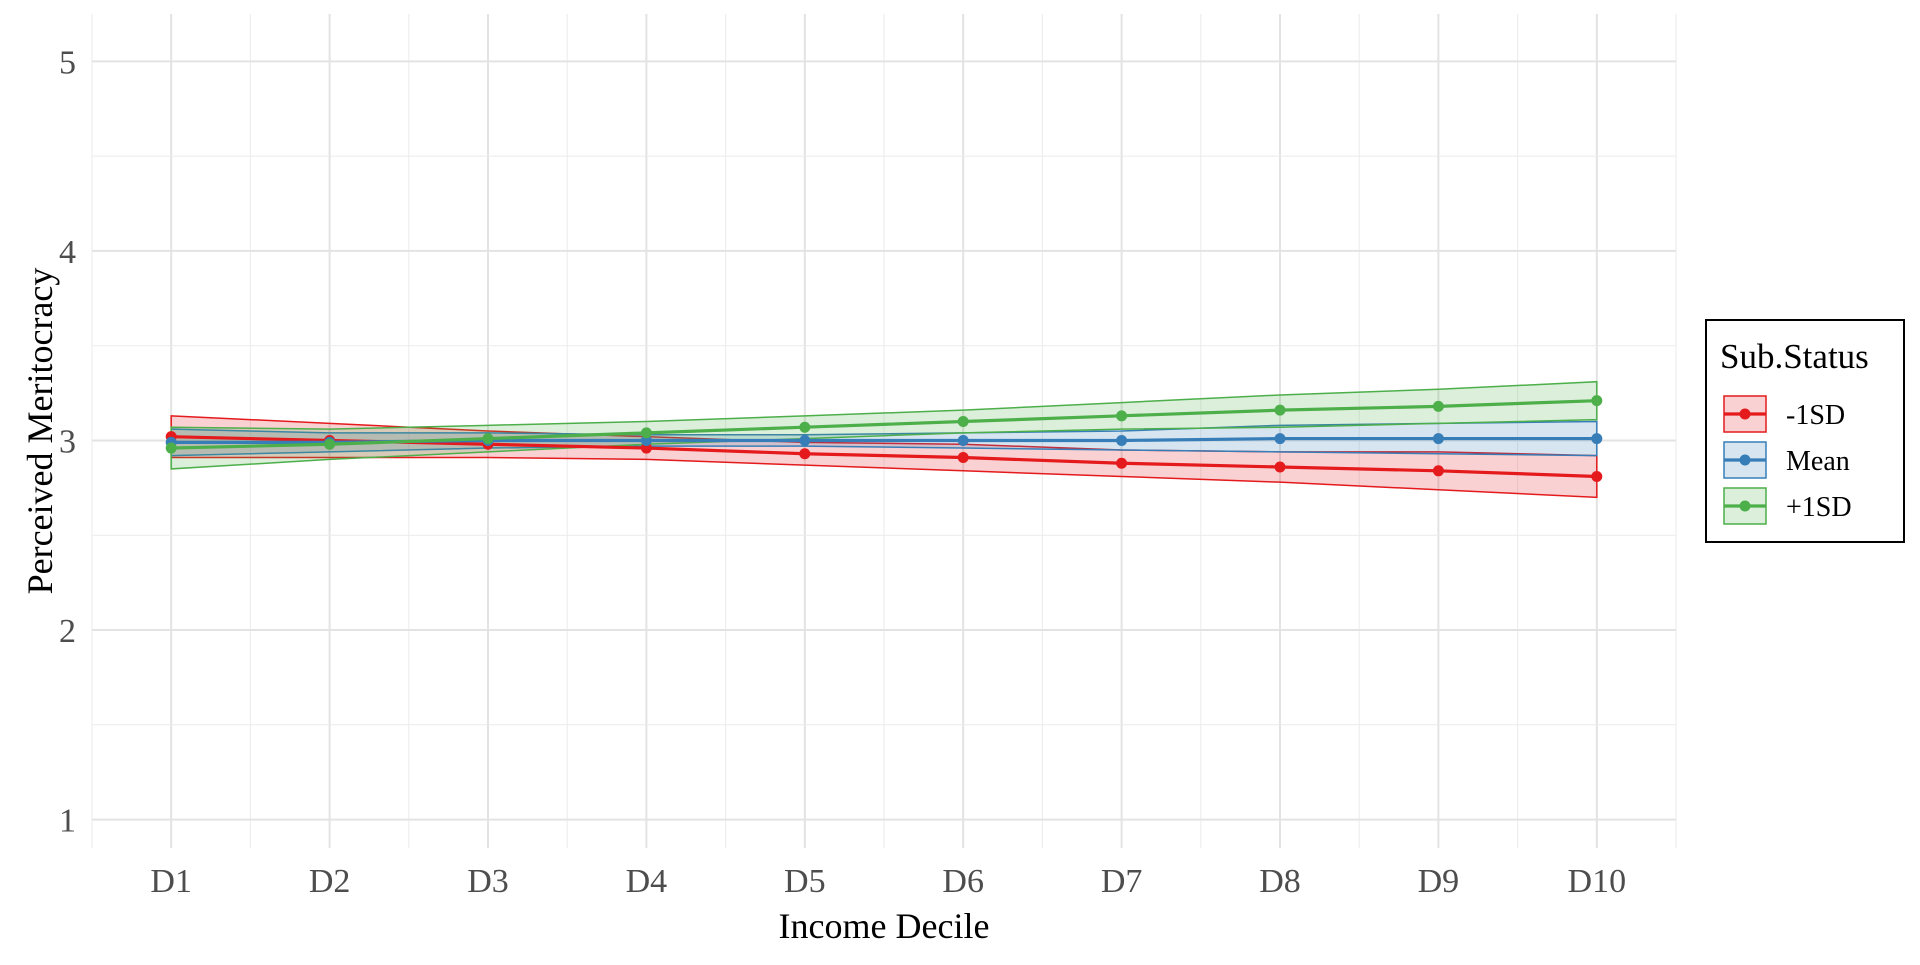  What do you see at coordinates (1815, 415) in the screenshot?
I see `legend-label: -1SD` at bounding box center [1815, 415].